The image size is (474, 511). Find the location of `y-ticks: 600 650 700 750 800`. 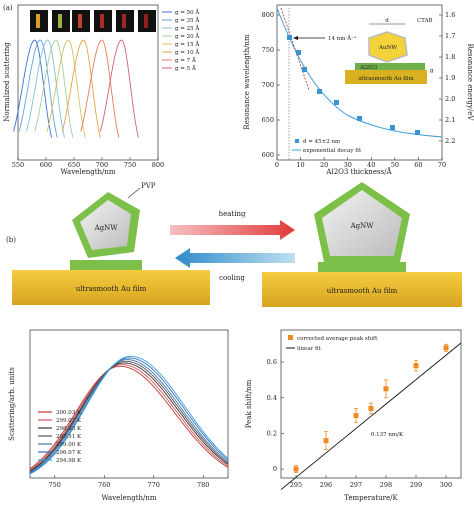

y-ticks: 600 650 700 750 800 is located at coordinates (271, 85).